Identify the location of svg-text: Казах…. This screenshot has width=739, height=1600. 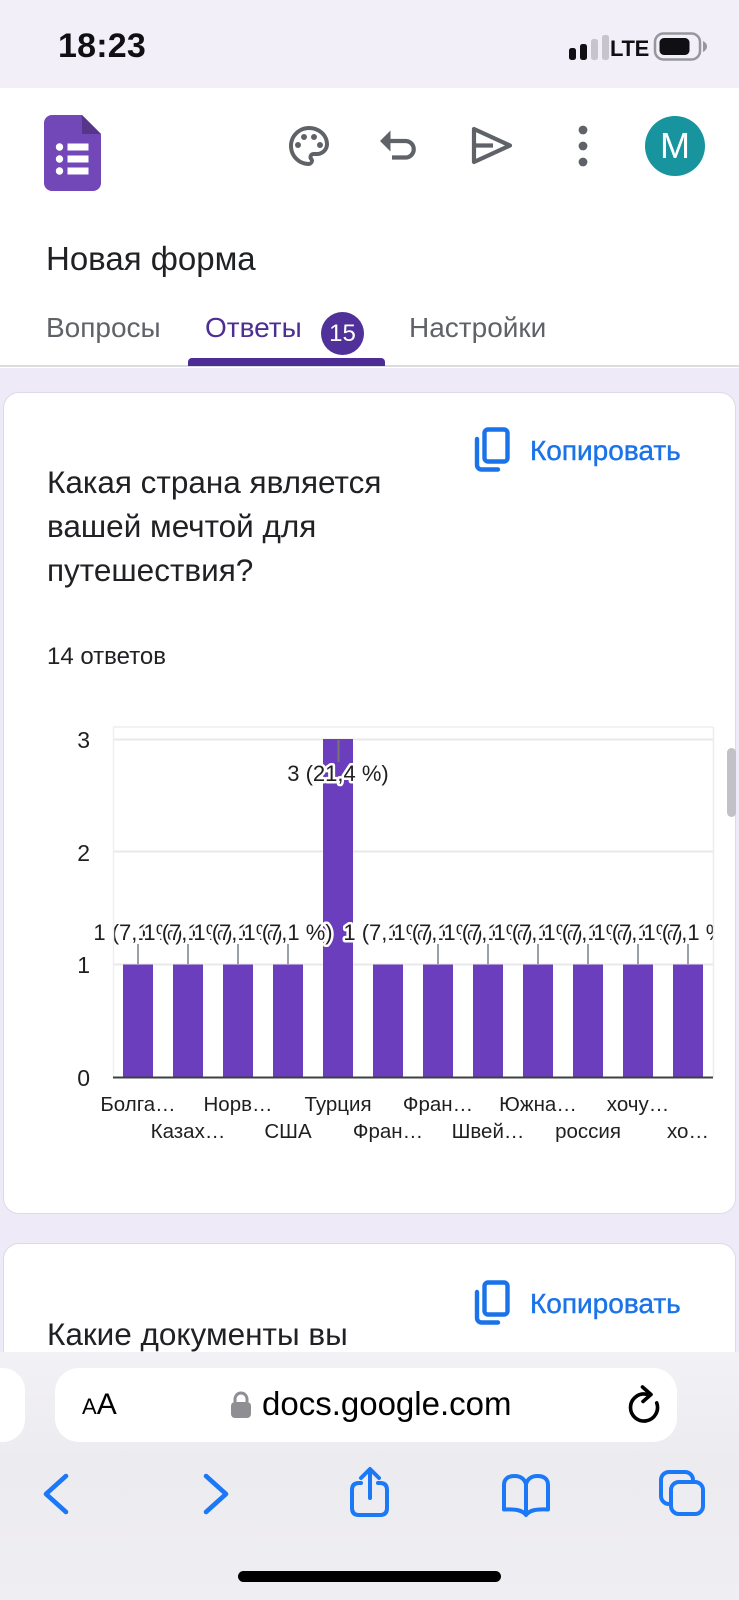
(188, 1131).